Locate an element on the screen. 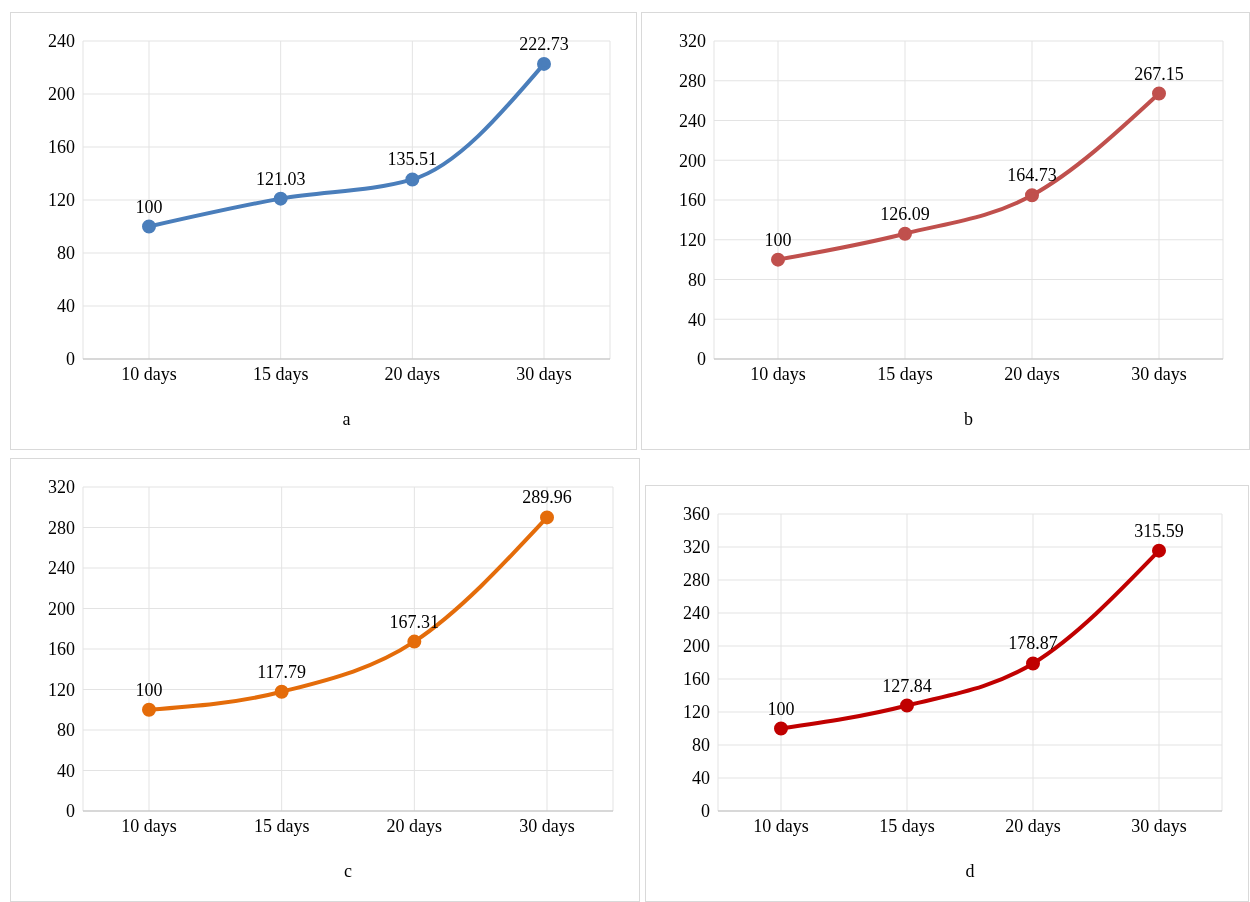 Image resolution: width=1250 pixels, height=902 pixels. data-label: 117.79 is located at coordinates (282, 671).